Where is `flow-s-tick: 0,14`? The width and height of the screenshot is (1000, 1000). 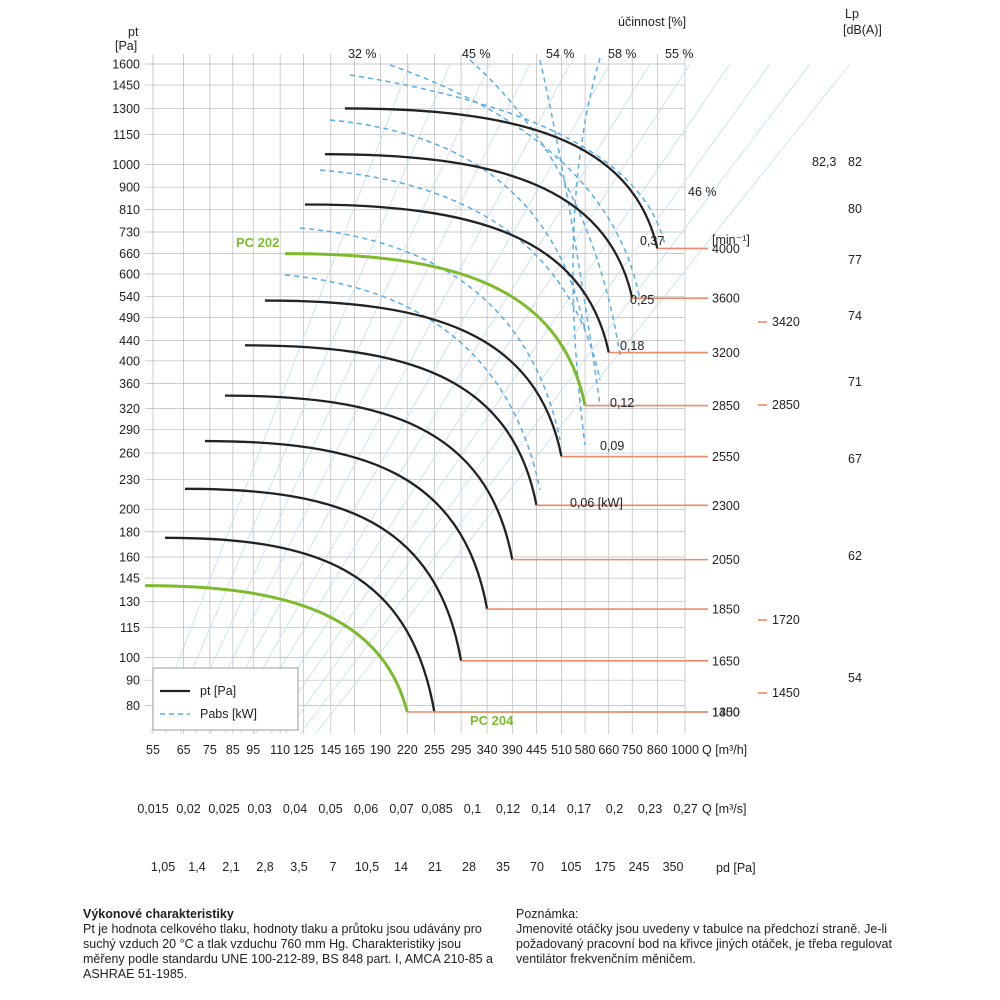
flow-s-tick: 0,14 is located at coordinates (543, 809).